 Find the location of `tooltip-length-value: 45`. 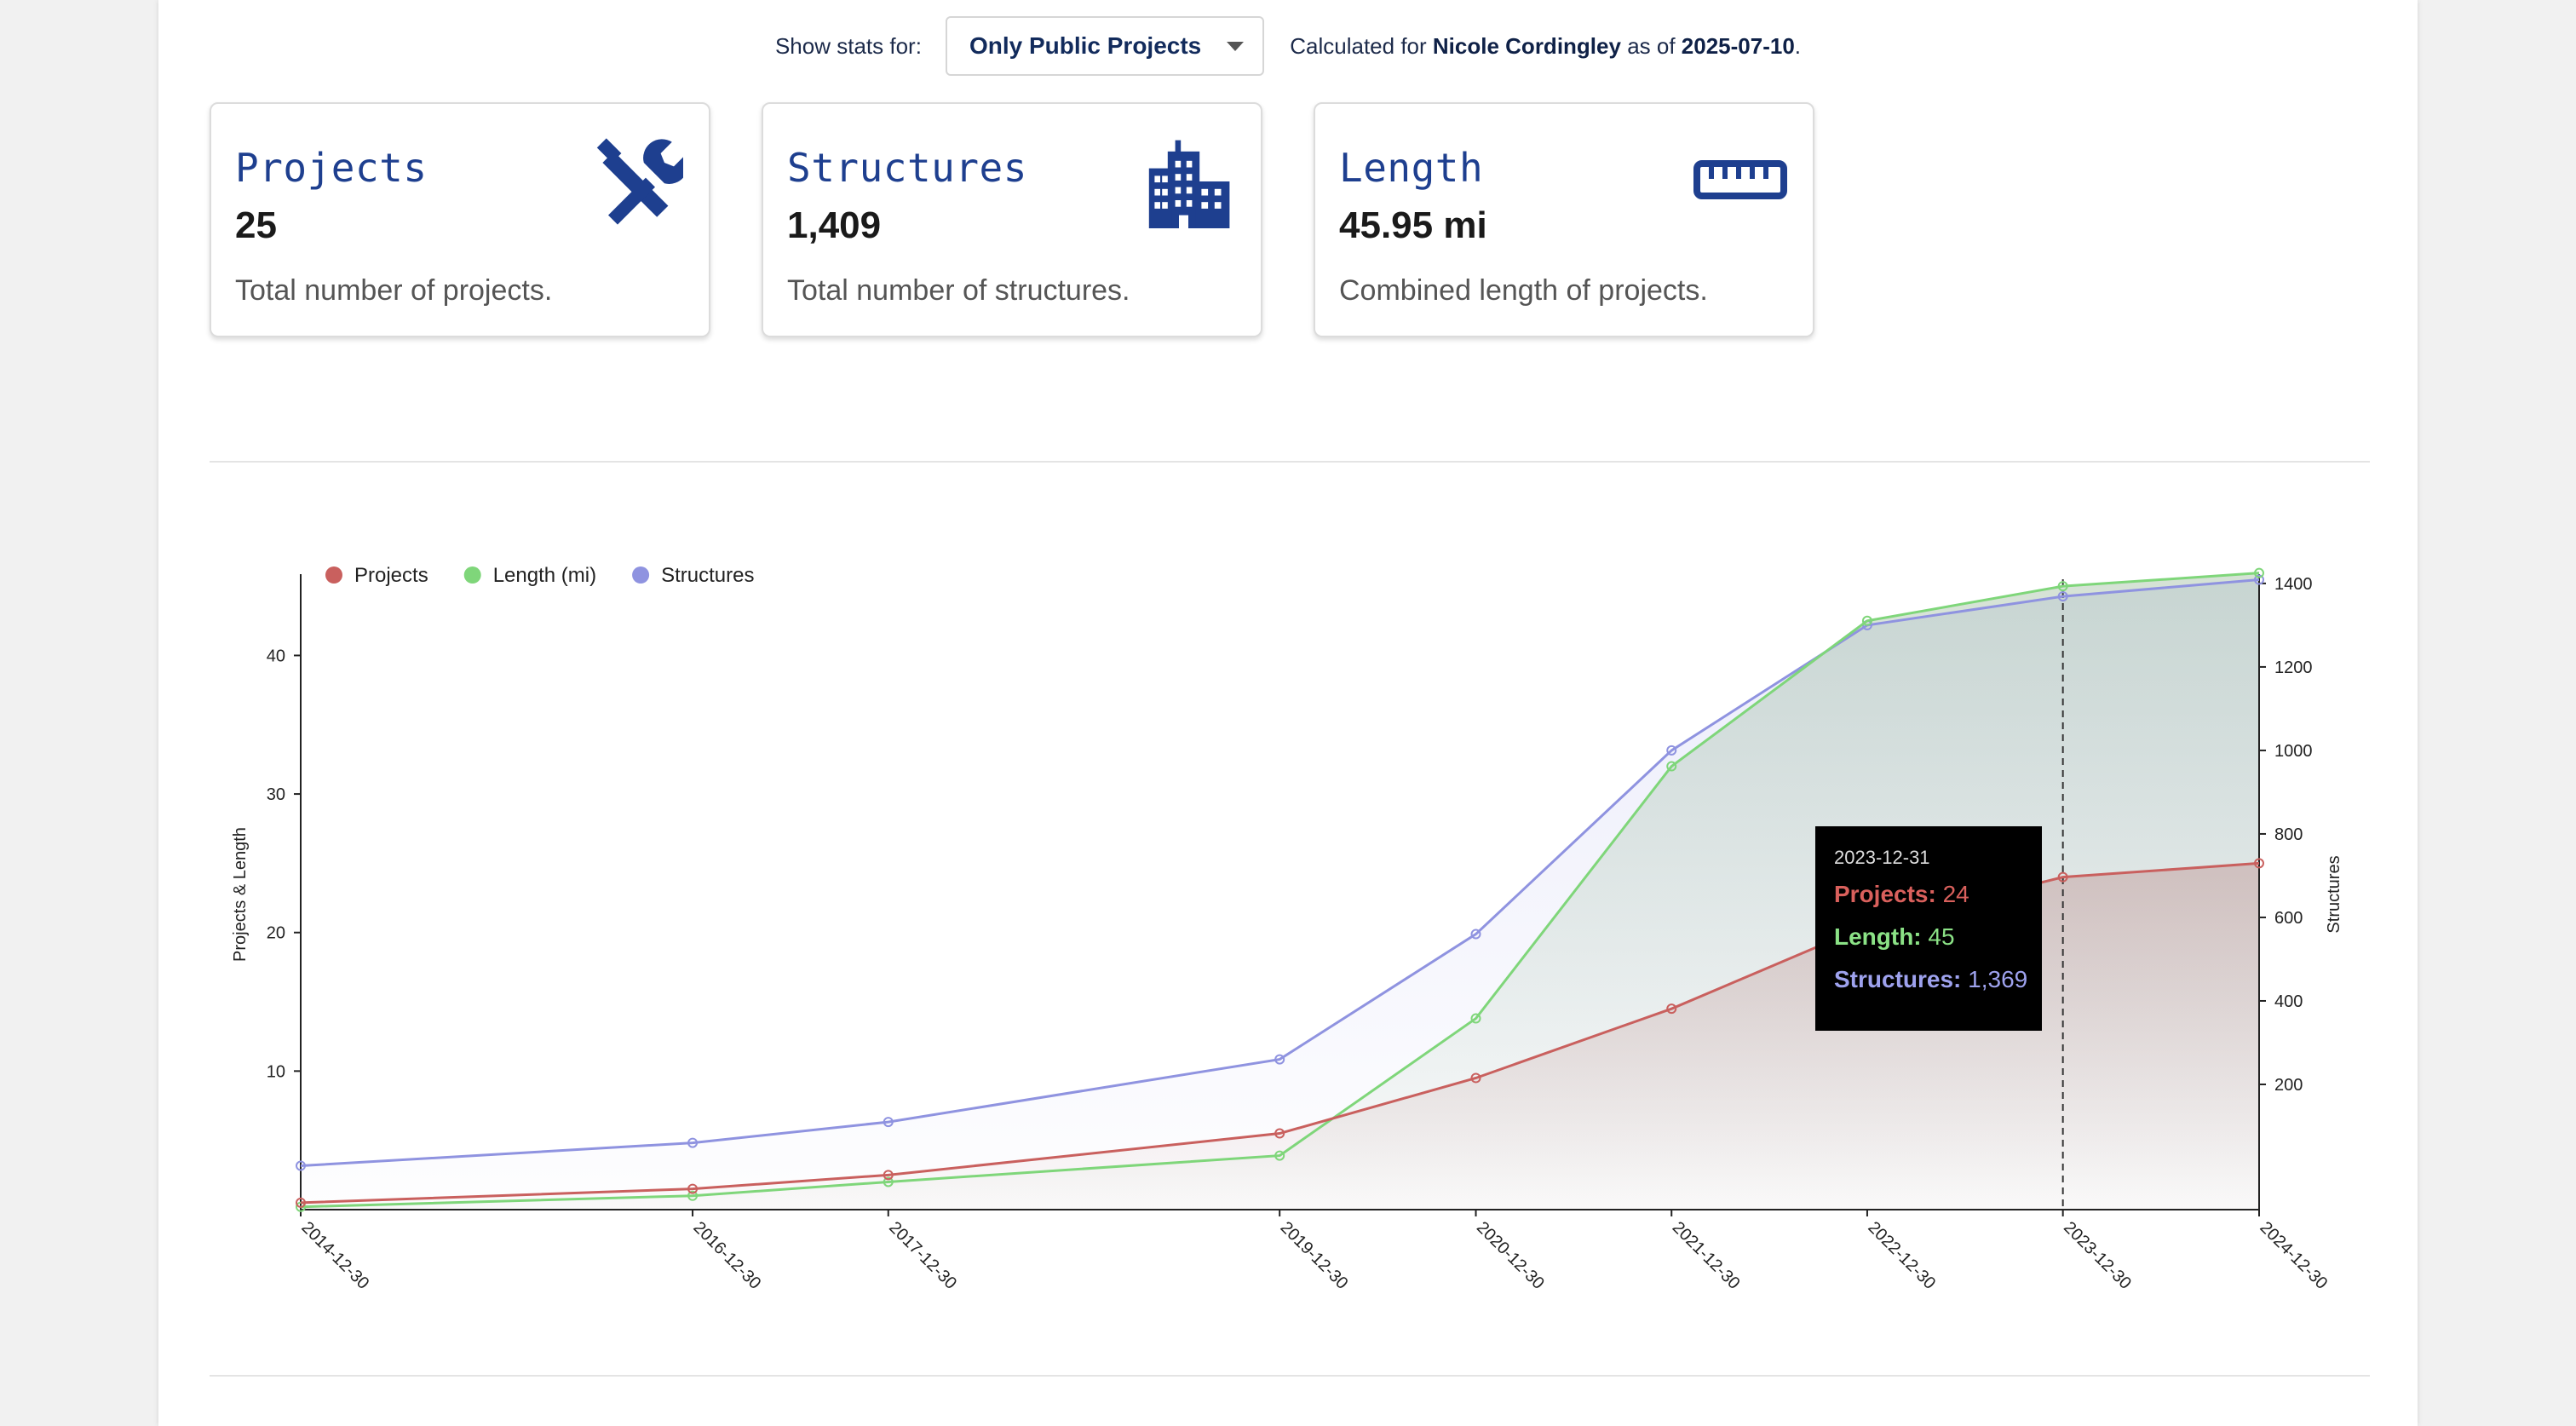

tooltip-length-value: 45 is located at coordinates (1941, 937).